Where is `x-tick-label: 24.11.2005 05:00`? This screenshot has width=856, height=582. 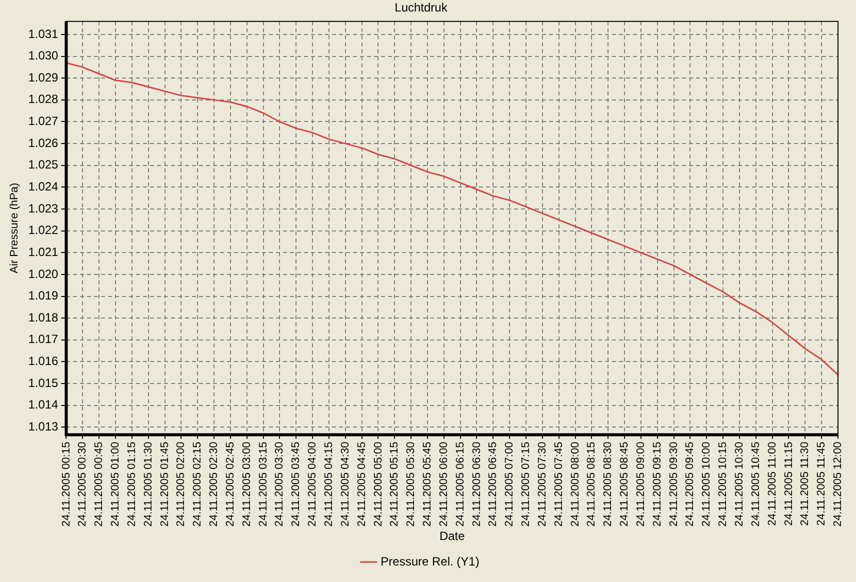 x-tick-label: 24.11.2005 05:00 is located at coordinates (378, 484).